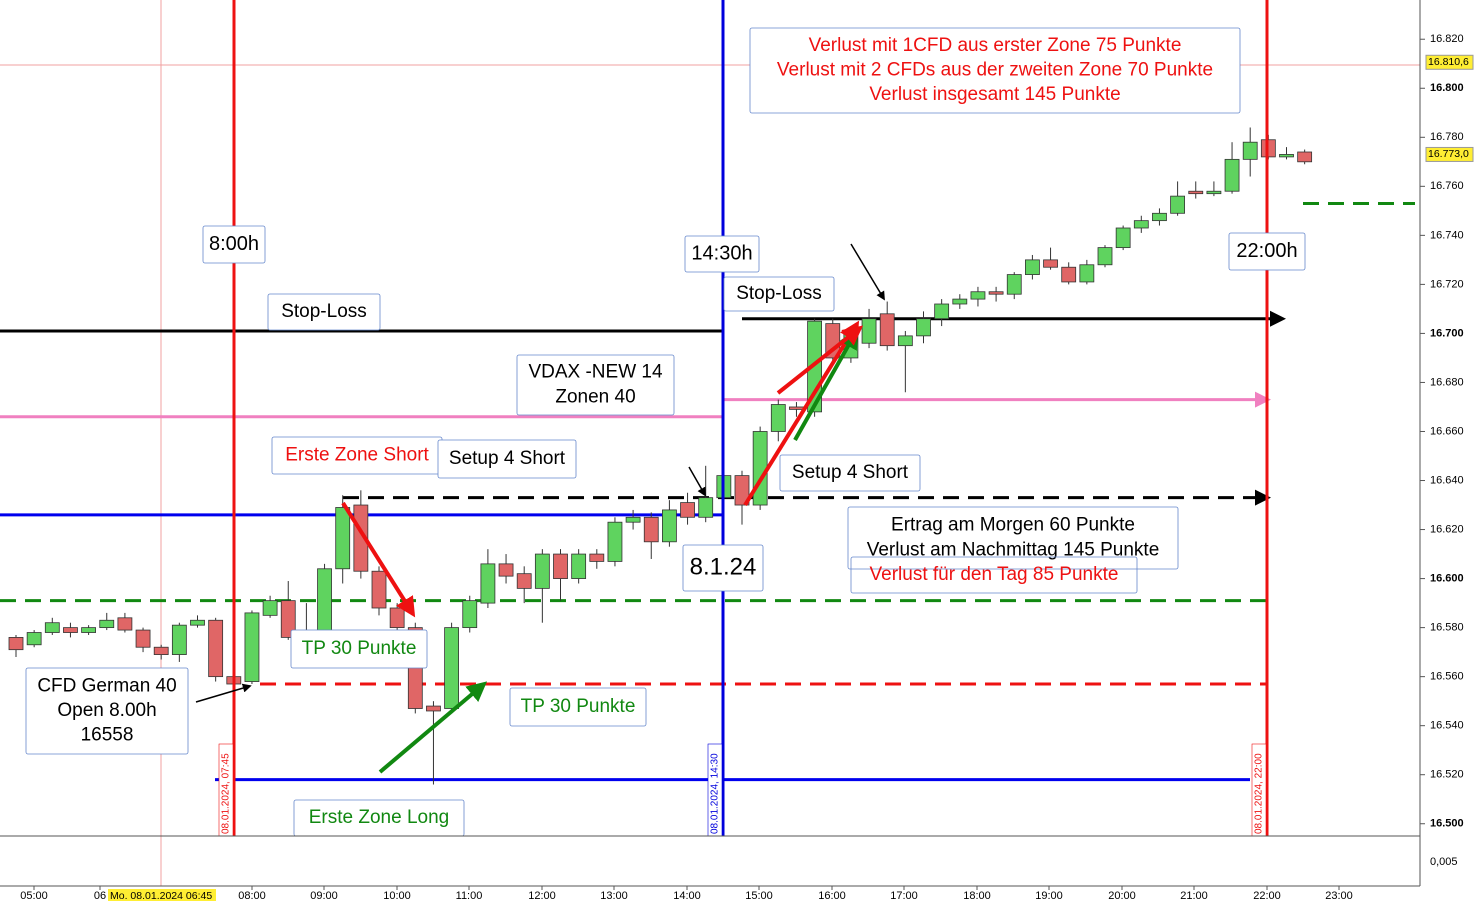 The image size is (1477, 901). What do you see at coordinates (1447, 333) in the screenshot?
I see `y-tick-label: 16.700` at bounding box center [1447, 333].